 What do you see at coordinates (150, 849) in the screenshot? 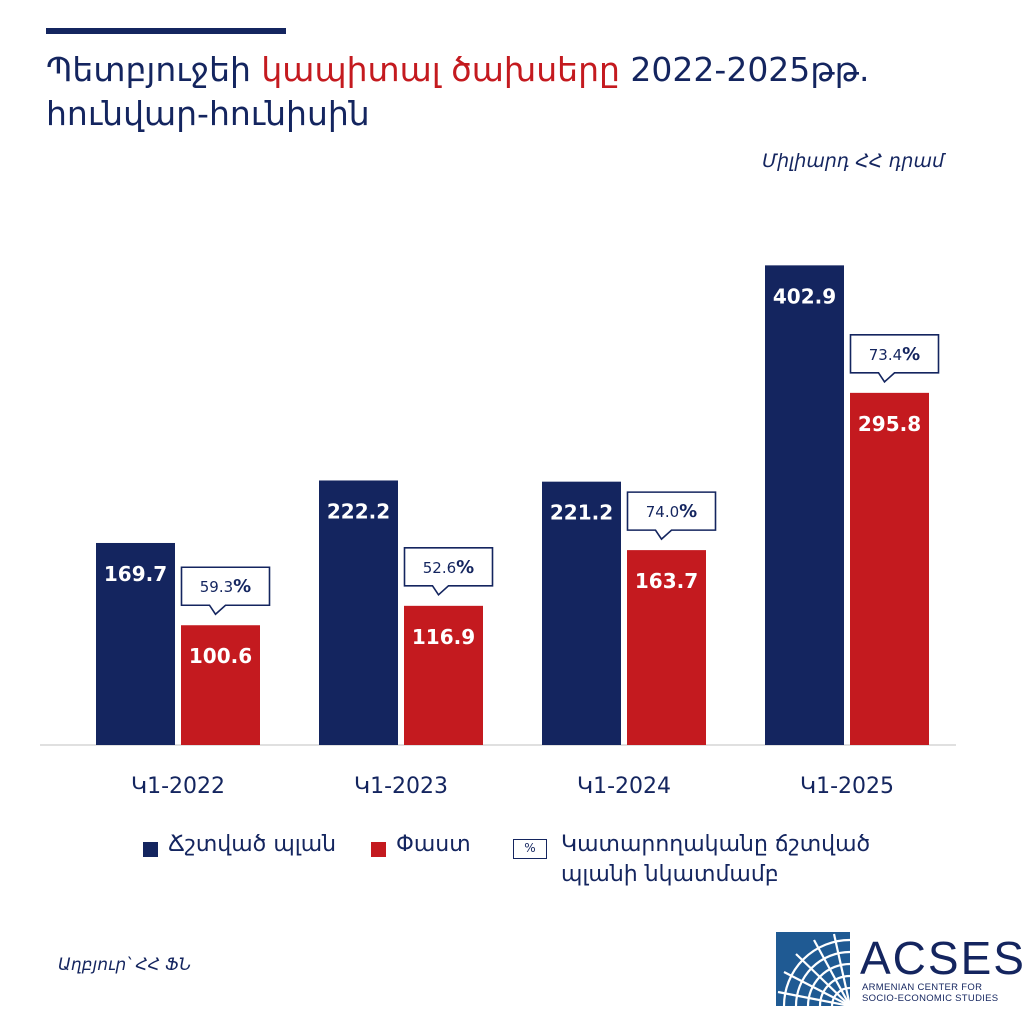
I see `legend-swatch-plan` at bounding box center [150, 849].